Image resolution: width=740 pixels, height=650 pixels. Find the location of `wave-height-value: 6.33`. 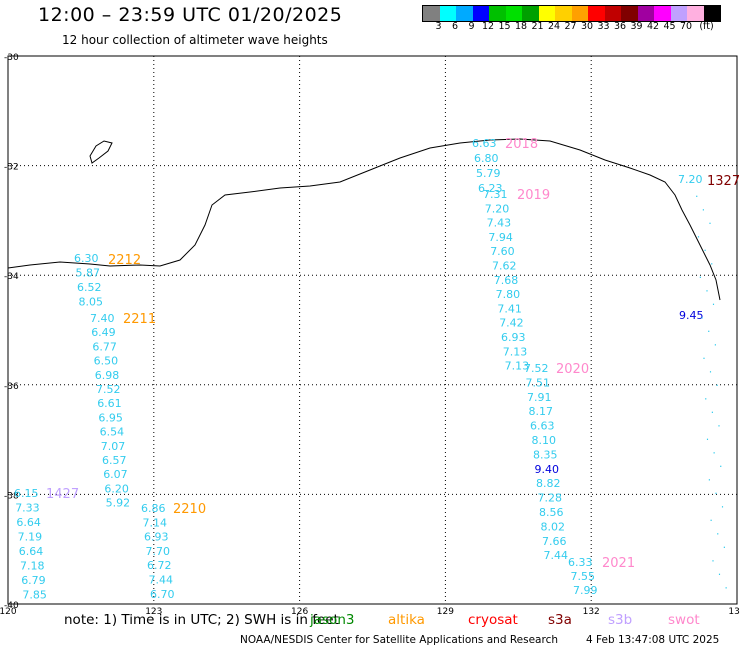

wave-height-value: 6.33 is located at coordinates (580, 562).